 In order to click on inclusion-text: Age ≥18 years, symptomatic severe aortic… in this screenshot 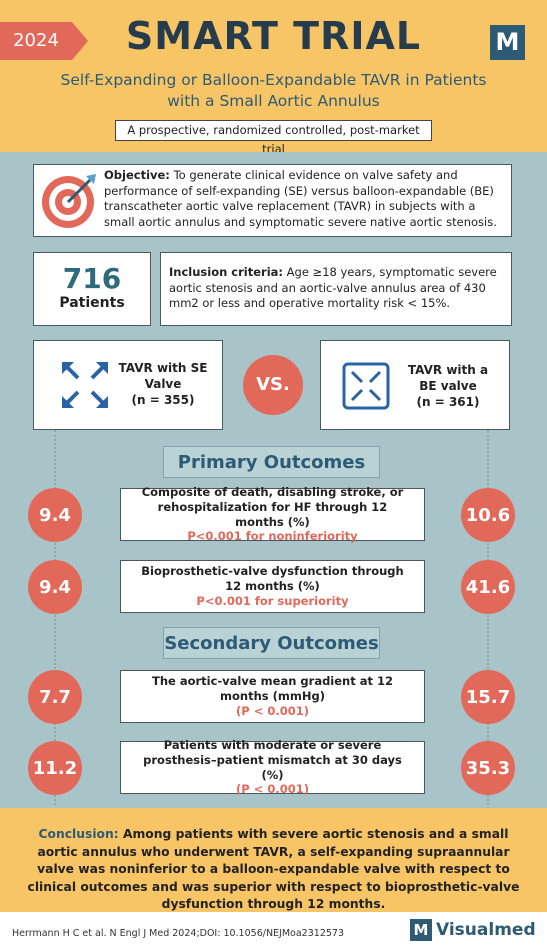, I will do `click(333, 287)`.